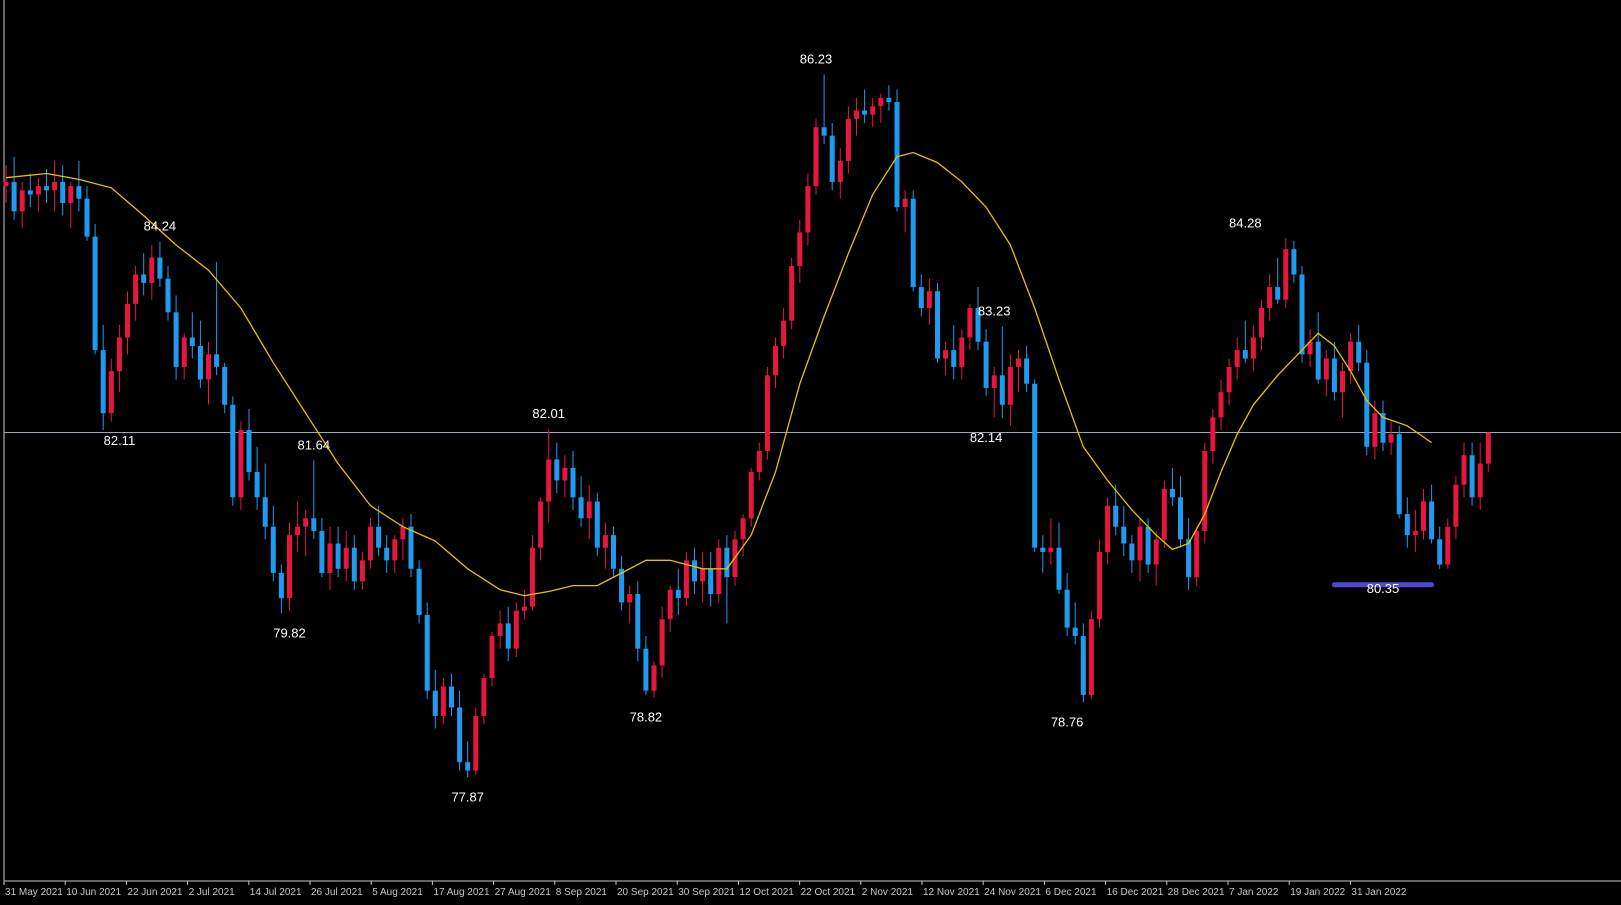 The width and height of the screenshot is (1621, 905). Describe the element at coordinates (523, 892) in the screenshot. I see `x-tick-label: 27 Aug 2021` at that location.